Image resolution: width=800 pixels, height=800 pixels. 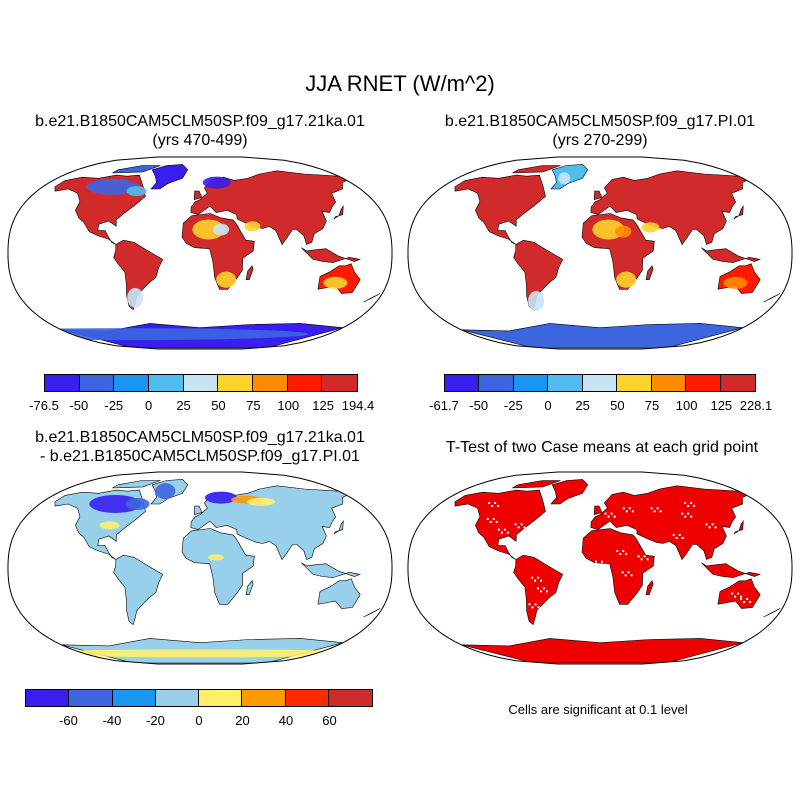 What do you see at coordinates (400, 83) in the screenshot?
I see `main-title: JJA RNET (W/m^2)` at bounding box center [400, 83].